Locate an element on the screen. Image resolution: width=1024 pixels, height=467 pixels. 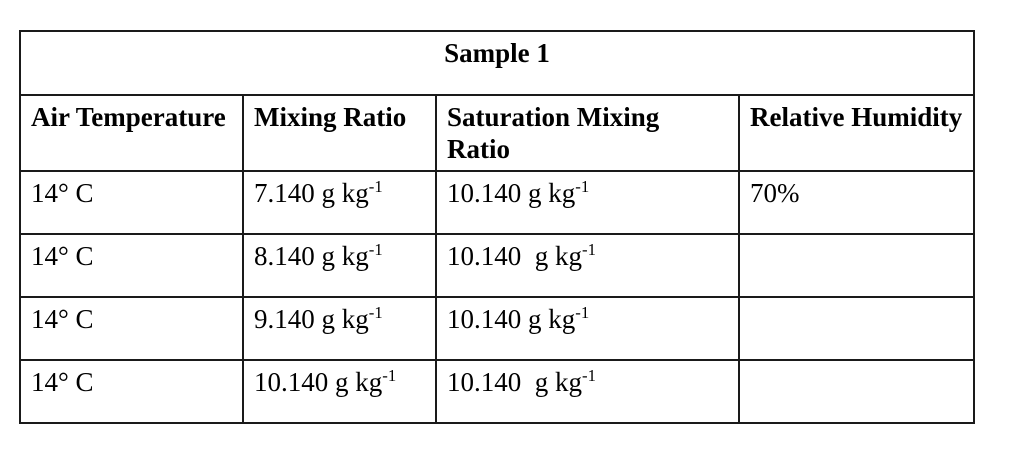
table-title: Sample 1 is located at coordinates (497, 63).